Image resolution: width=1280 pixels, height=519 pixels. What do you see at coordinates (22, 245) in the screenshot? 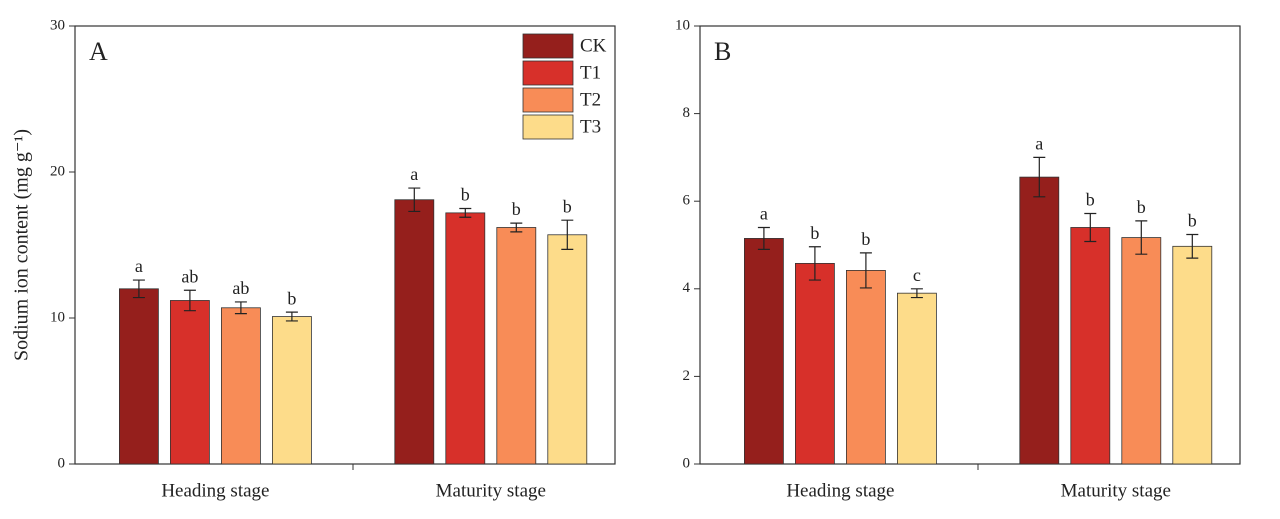
I see `y-axis-label: Sodium ion content (mg g⁻¹)` at bounding box center [22, 245].